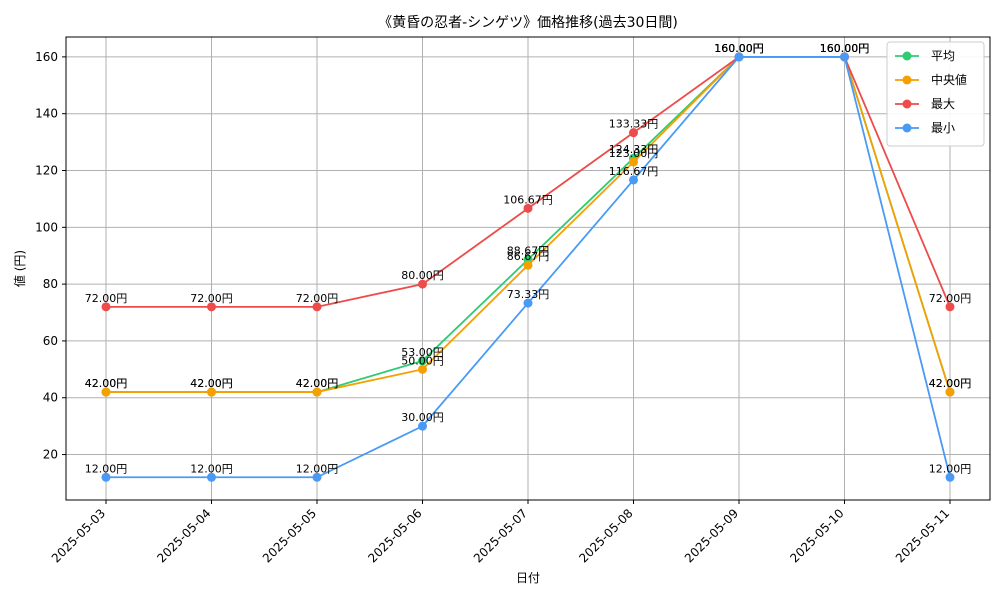 The height and width of the screenshot is (600, 1000). Describe the element at coordinates (634, 171) in the screenshot. I see `data-label: 116.67円` at that location.